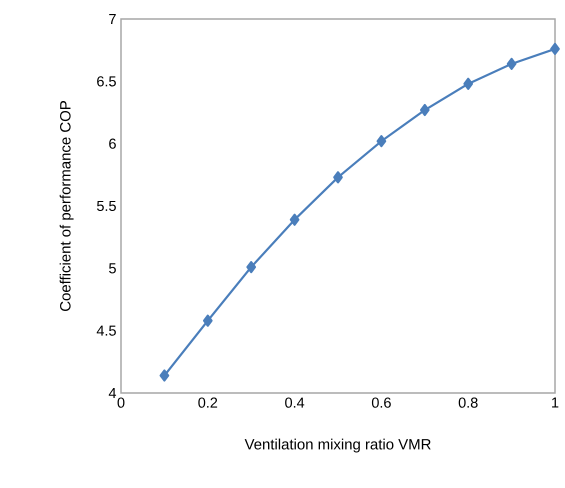 Image resolution: width=565 pixels, height=488 pixels. I want to click on y-tick-label: 6, so click(112, 143).